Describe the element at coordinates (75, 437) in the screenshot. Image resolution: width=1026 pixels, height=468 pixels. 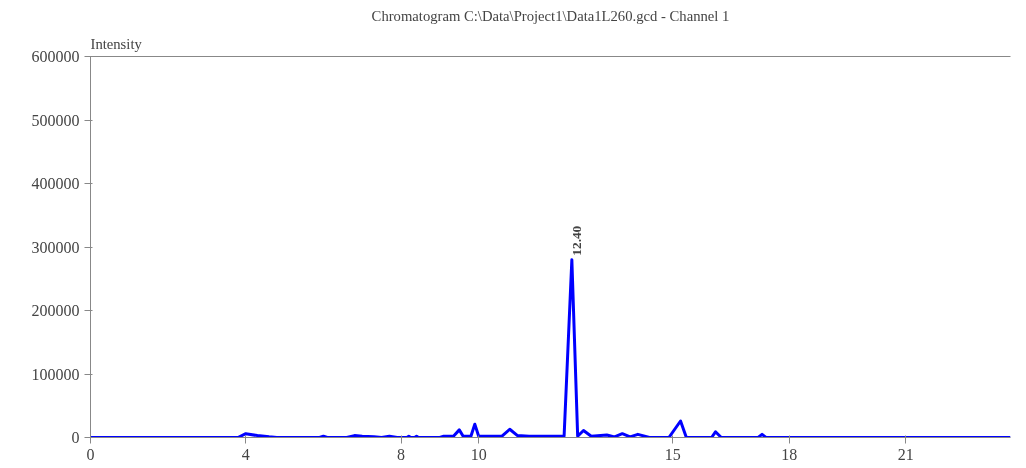
I see `y-tick-label: 0` at that location.